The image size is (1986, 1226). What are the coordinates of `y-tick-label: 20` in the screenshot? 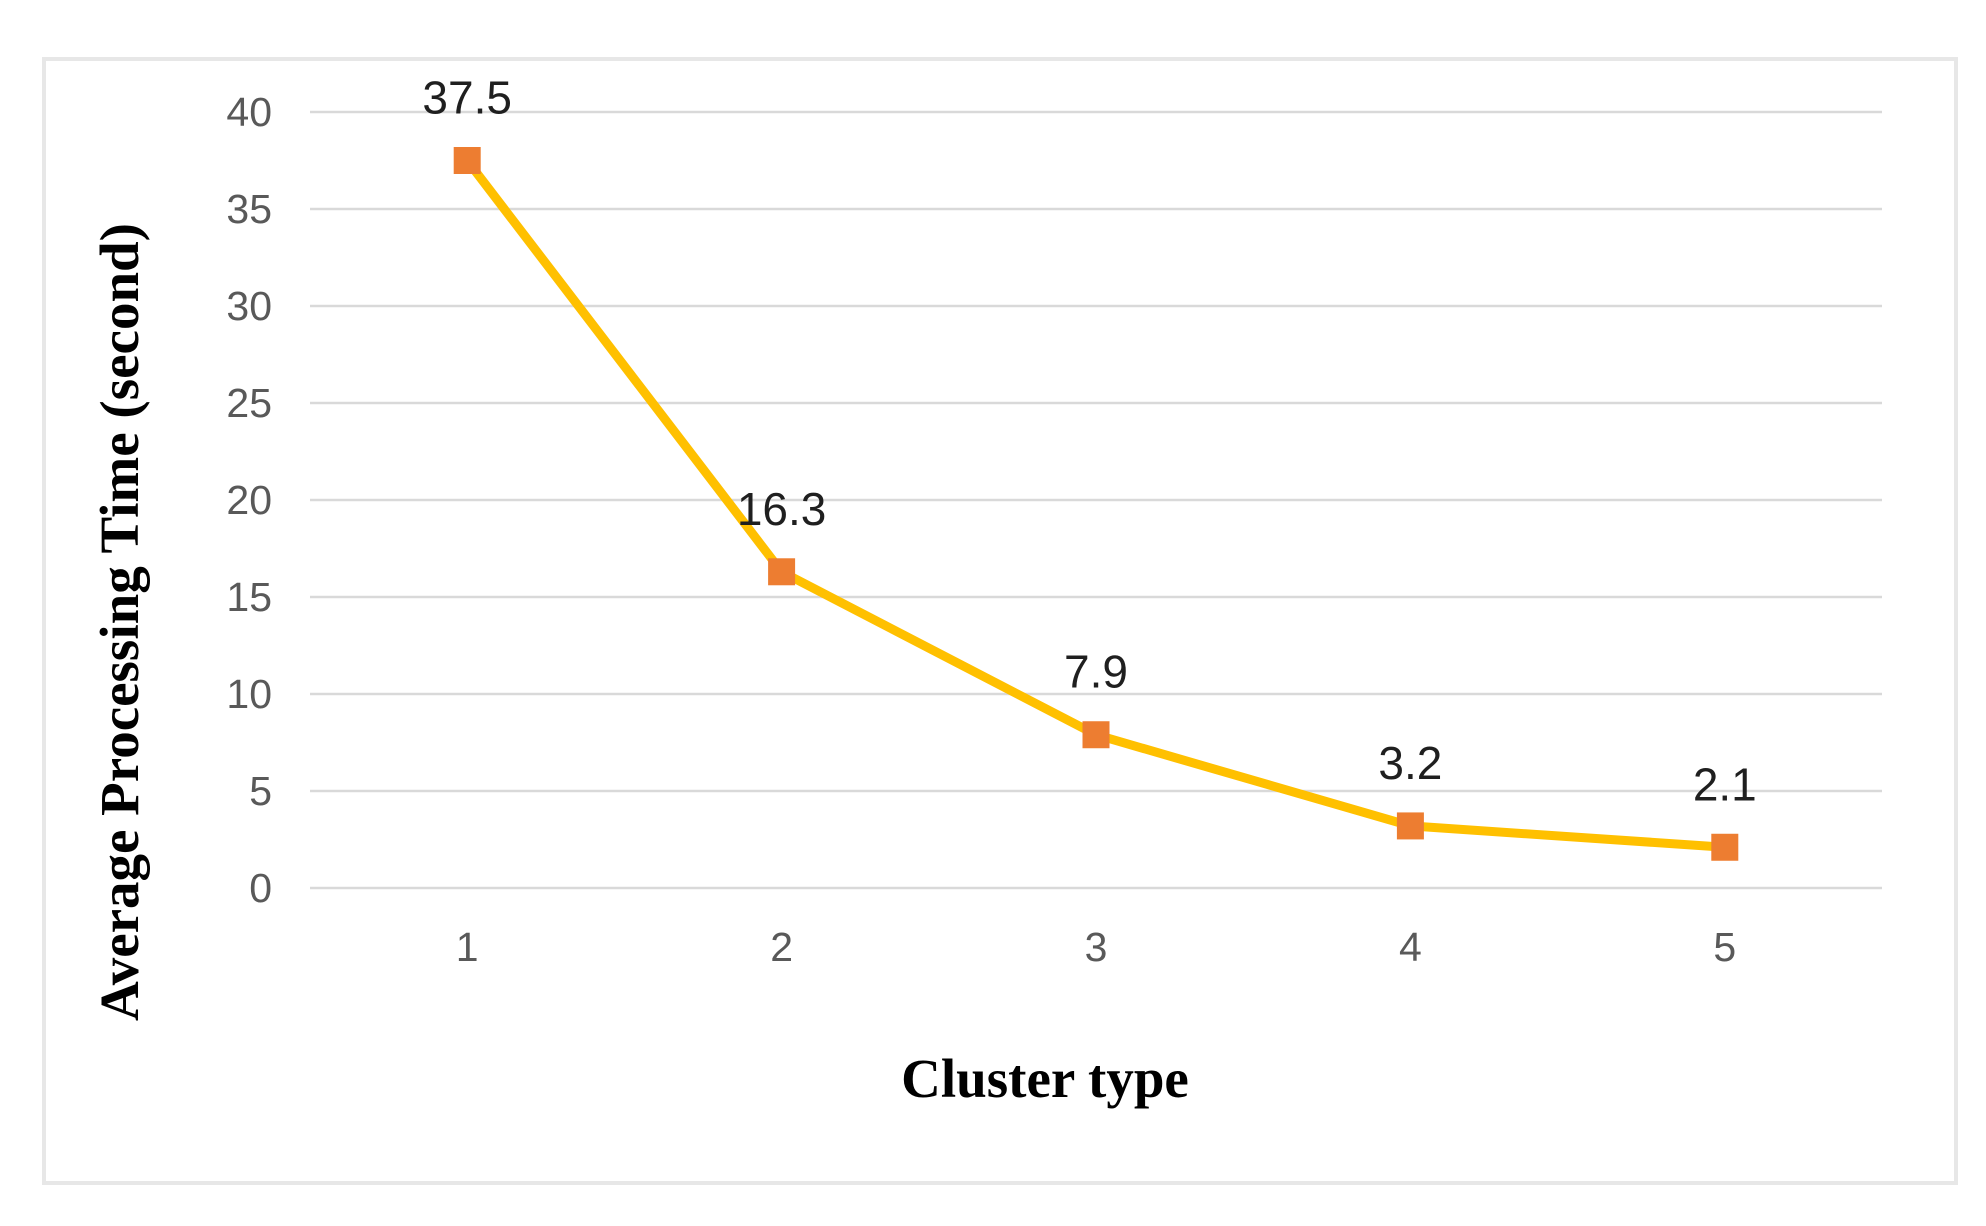 It's located at (249, 500).